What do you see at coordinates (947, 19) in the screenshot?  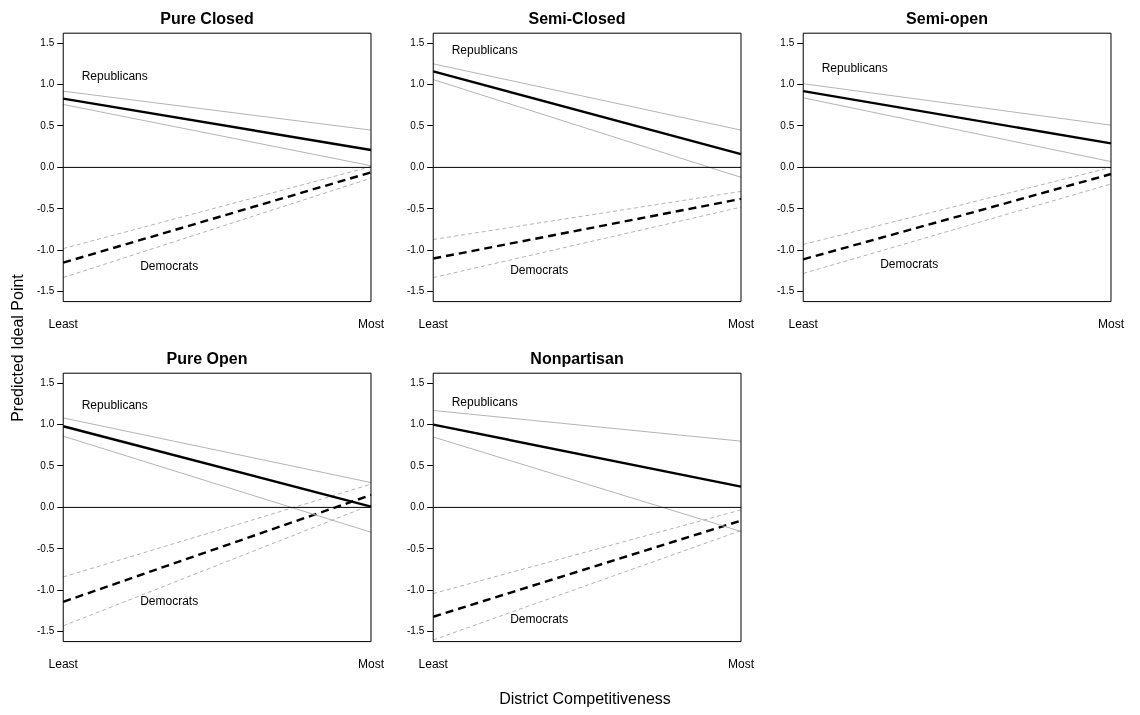 I see `chart-title: Semi-open` at bounding box center [947, 19].